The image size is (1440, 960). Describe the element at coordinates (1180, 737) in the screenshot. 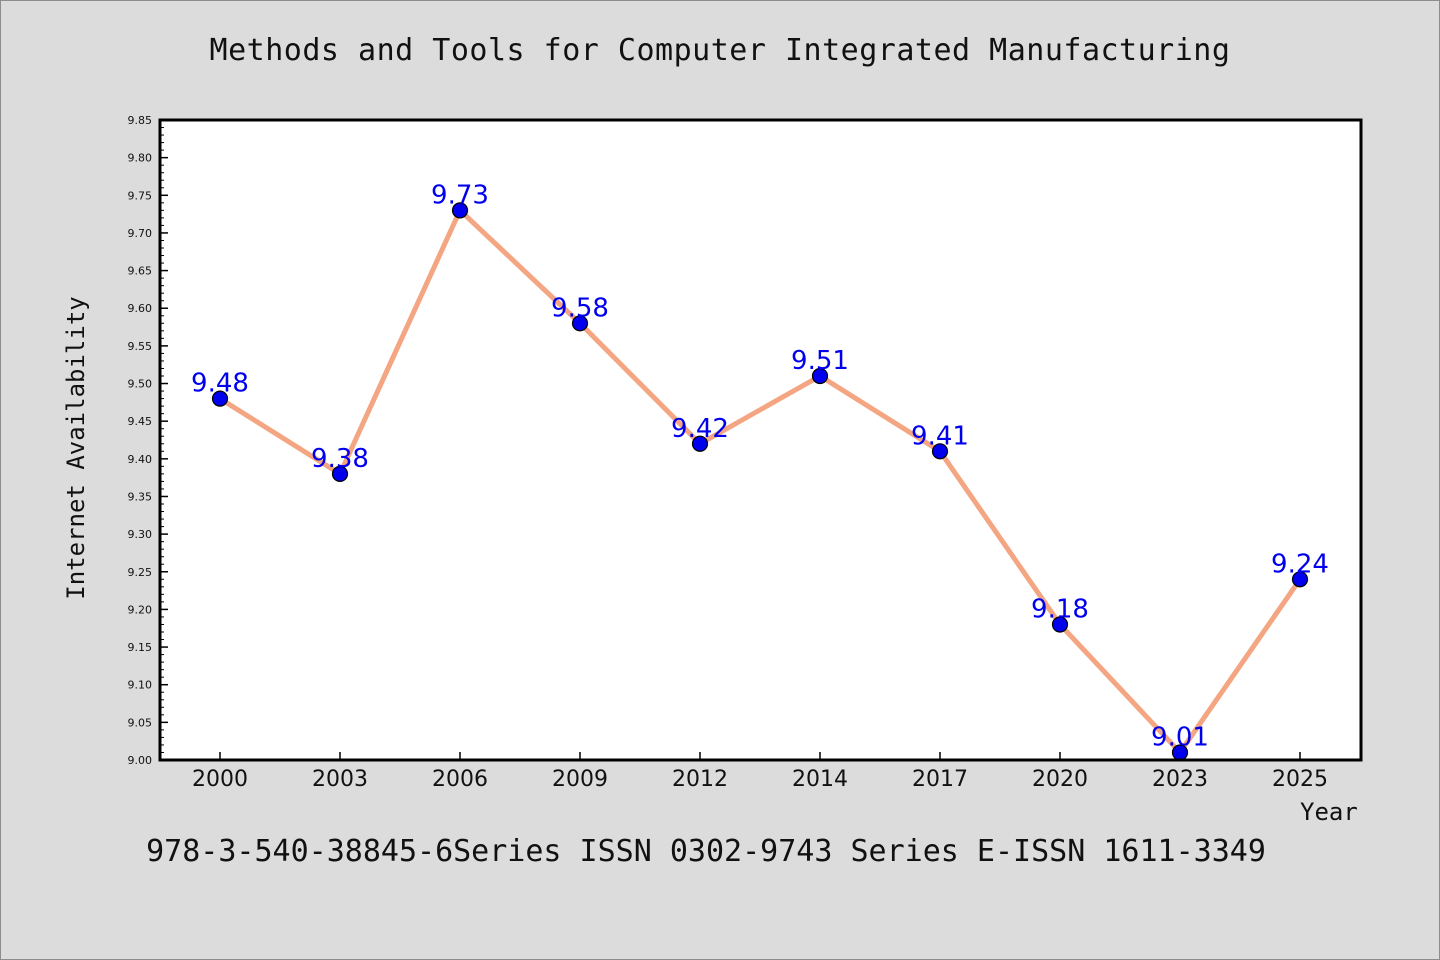

I see `data-label: 9.01` at that location.